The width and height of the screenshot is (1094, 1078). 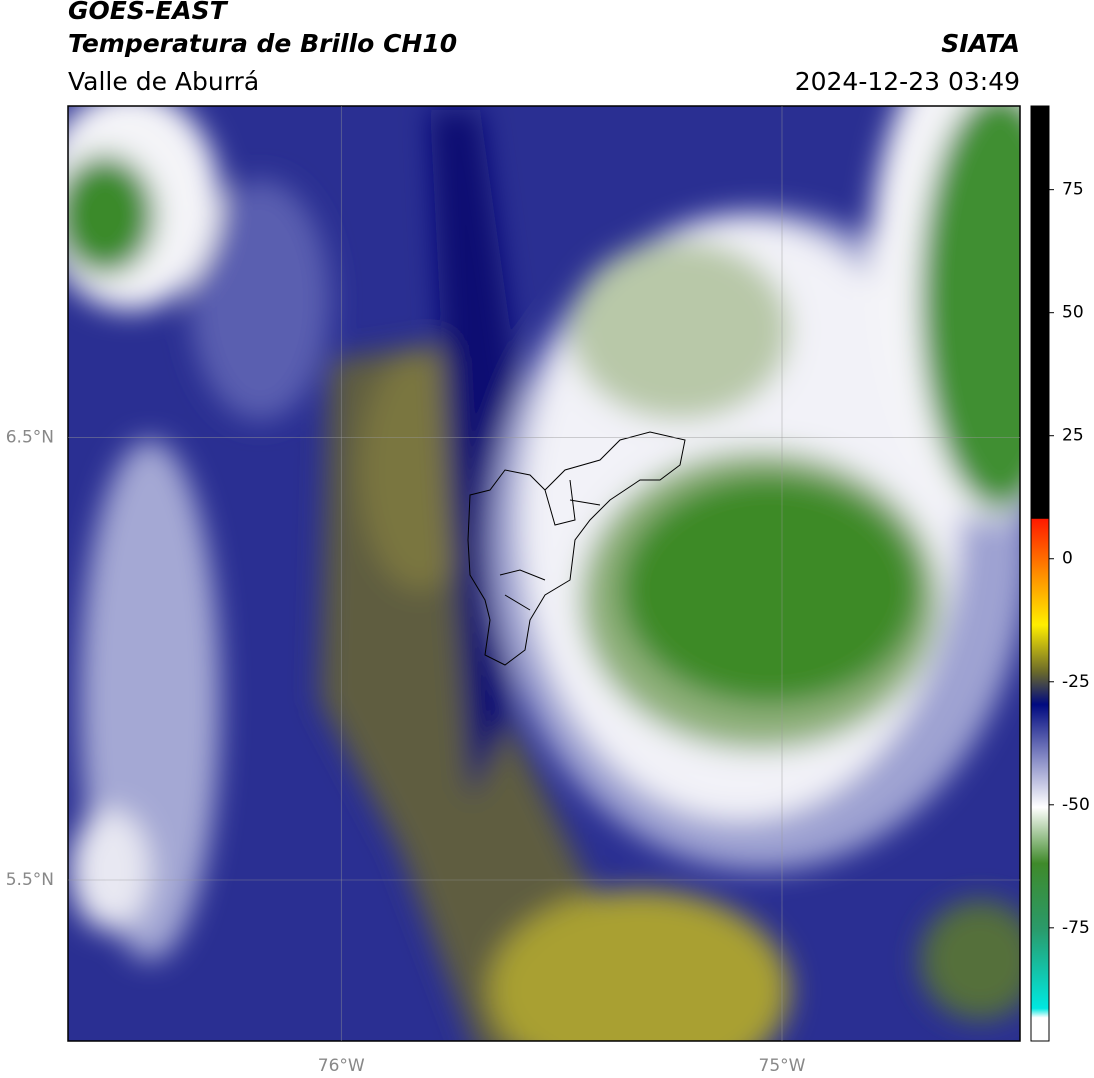 I want to click on colorbar-tick-label: -75, so click(x=1076, y=928).